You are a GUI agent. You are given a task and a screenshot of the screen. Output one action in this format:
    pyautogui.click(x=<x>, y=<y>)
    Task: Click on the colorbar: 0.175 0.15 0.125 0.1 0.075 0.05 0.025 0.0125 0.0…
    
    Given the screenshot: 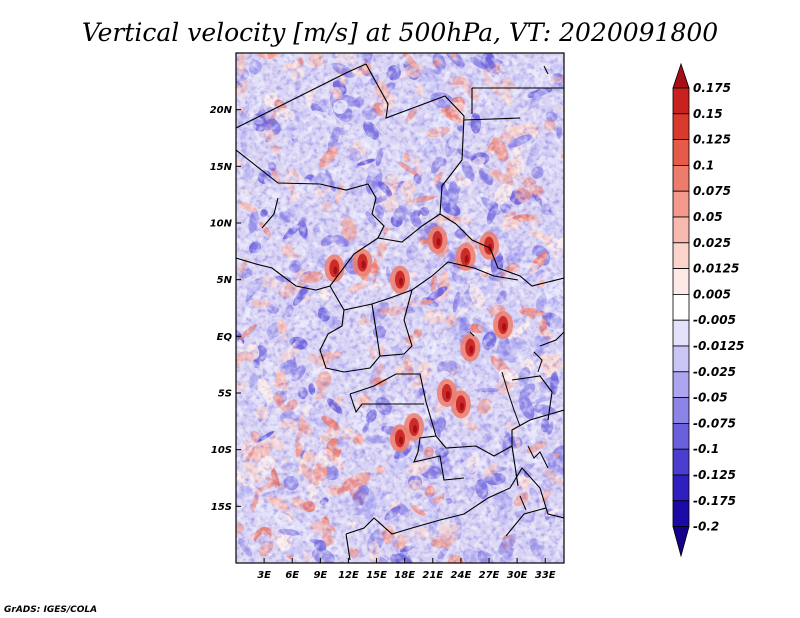 What is the action you would take?
    pyautogui.click(x=708, y=310)
    